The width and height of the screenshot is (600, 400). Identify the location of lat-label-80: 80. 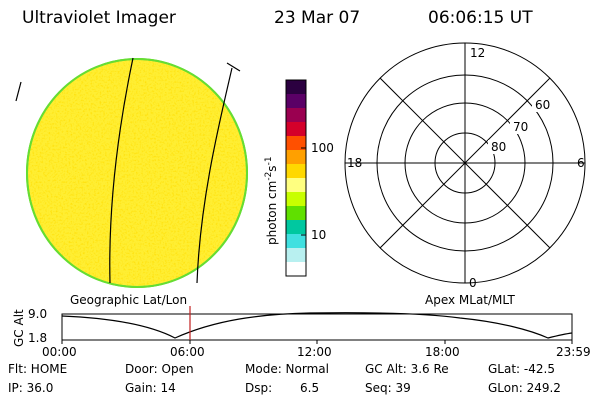
(499, 147).